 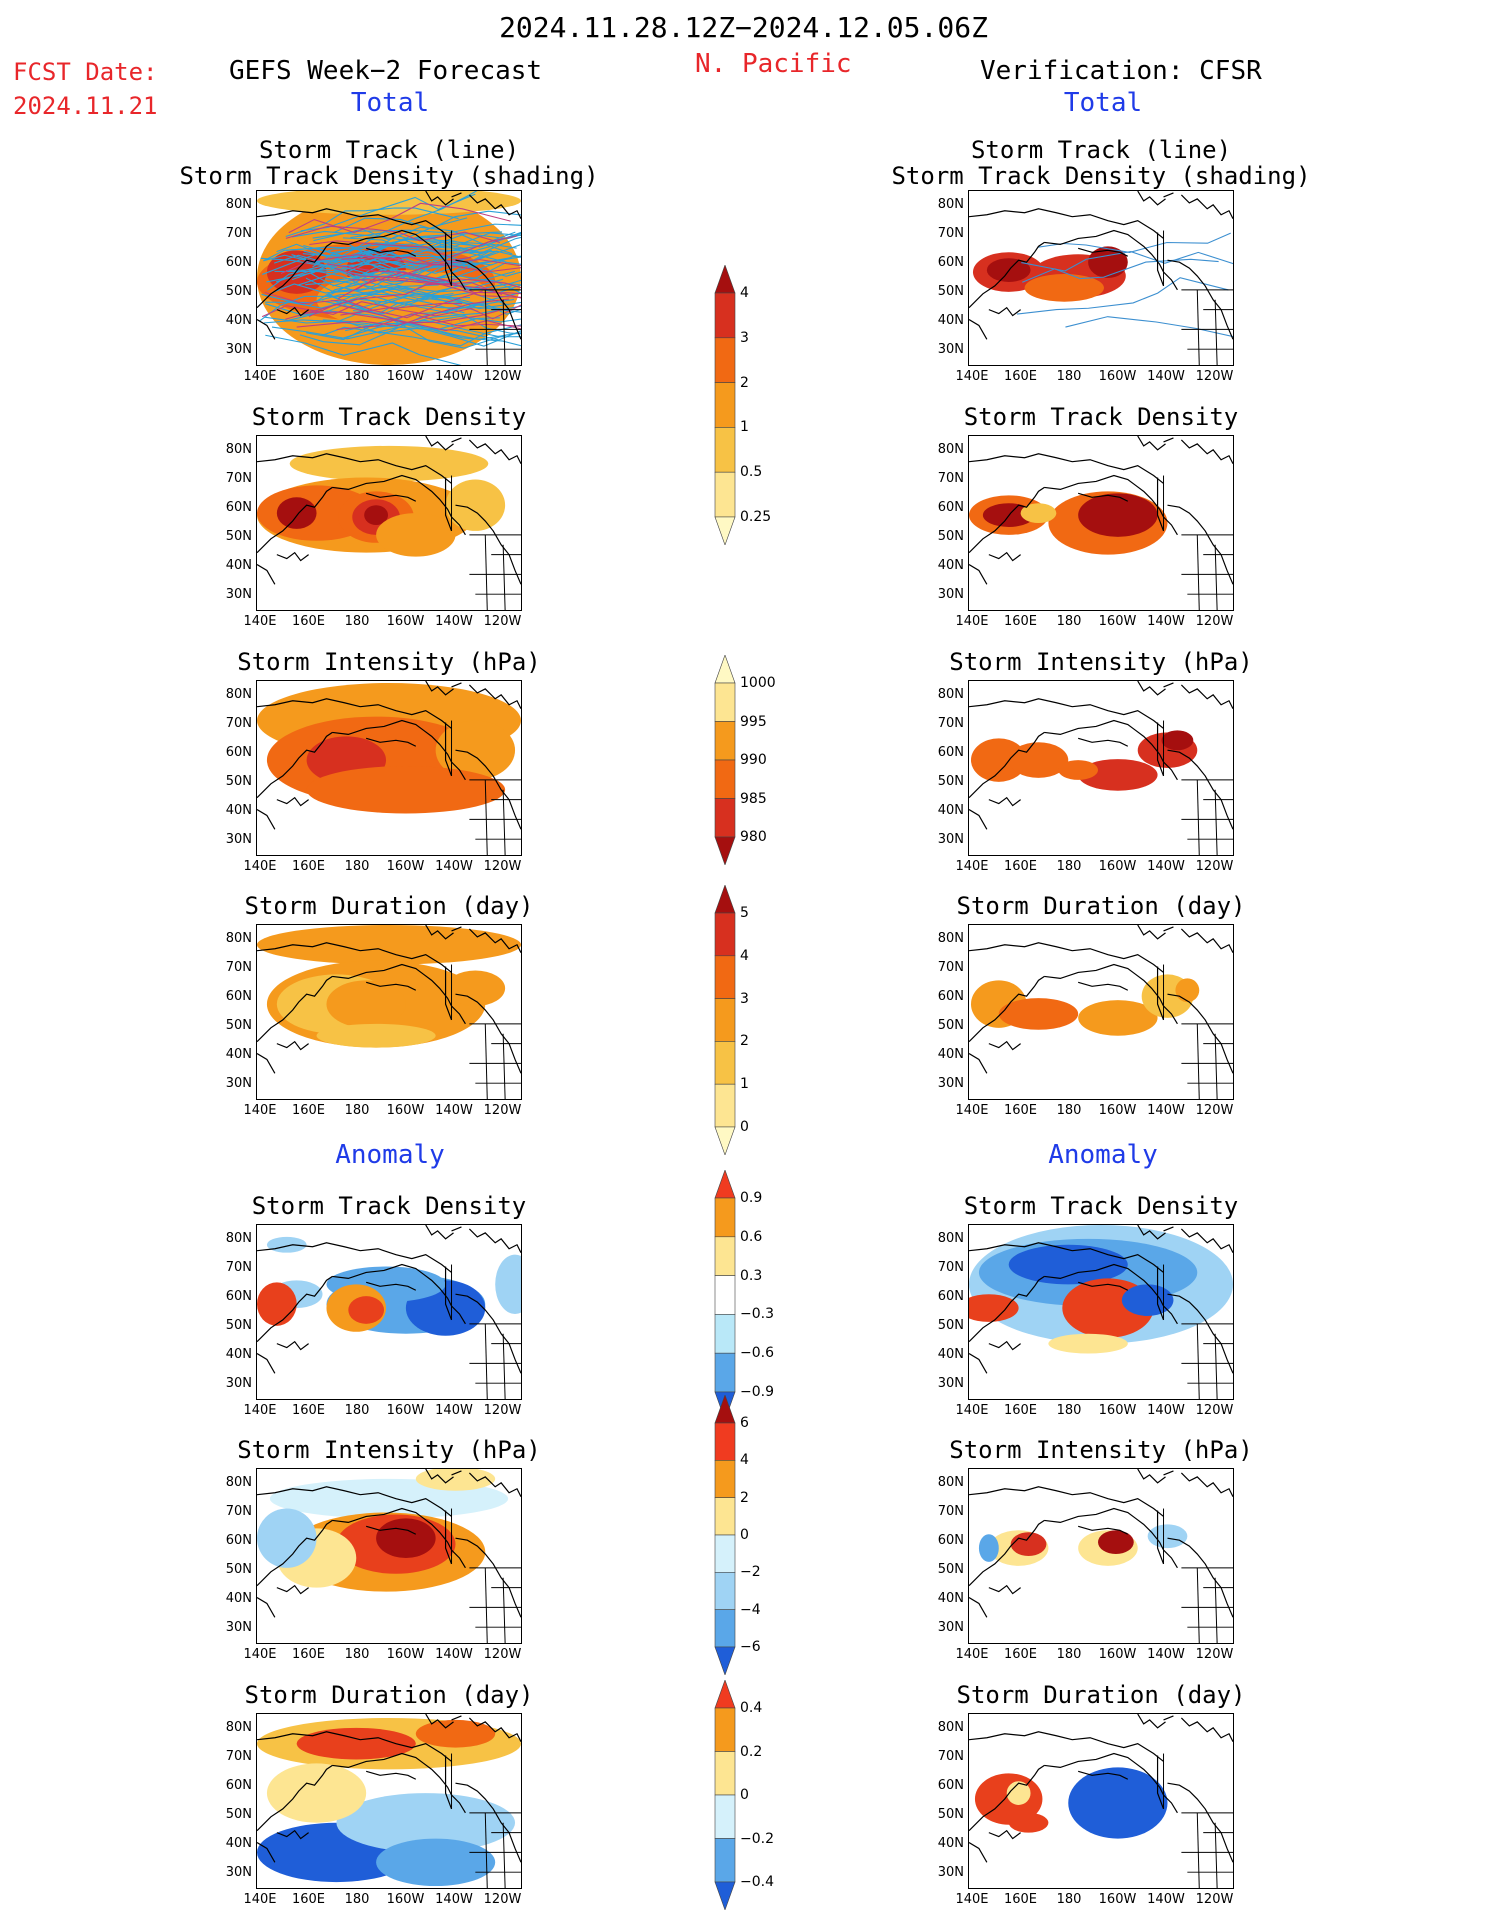 What do you see at coordinates (744, 955) in the screenshot?
I see `colorbar-label: 4` at bounding box center [744, 955].